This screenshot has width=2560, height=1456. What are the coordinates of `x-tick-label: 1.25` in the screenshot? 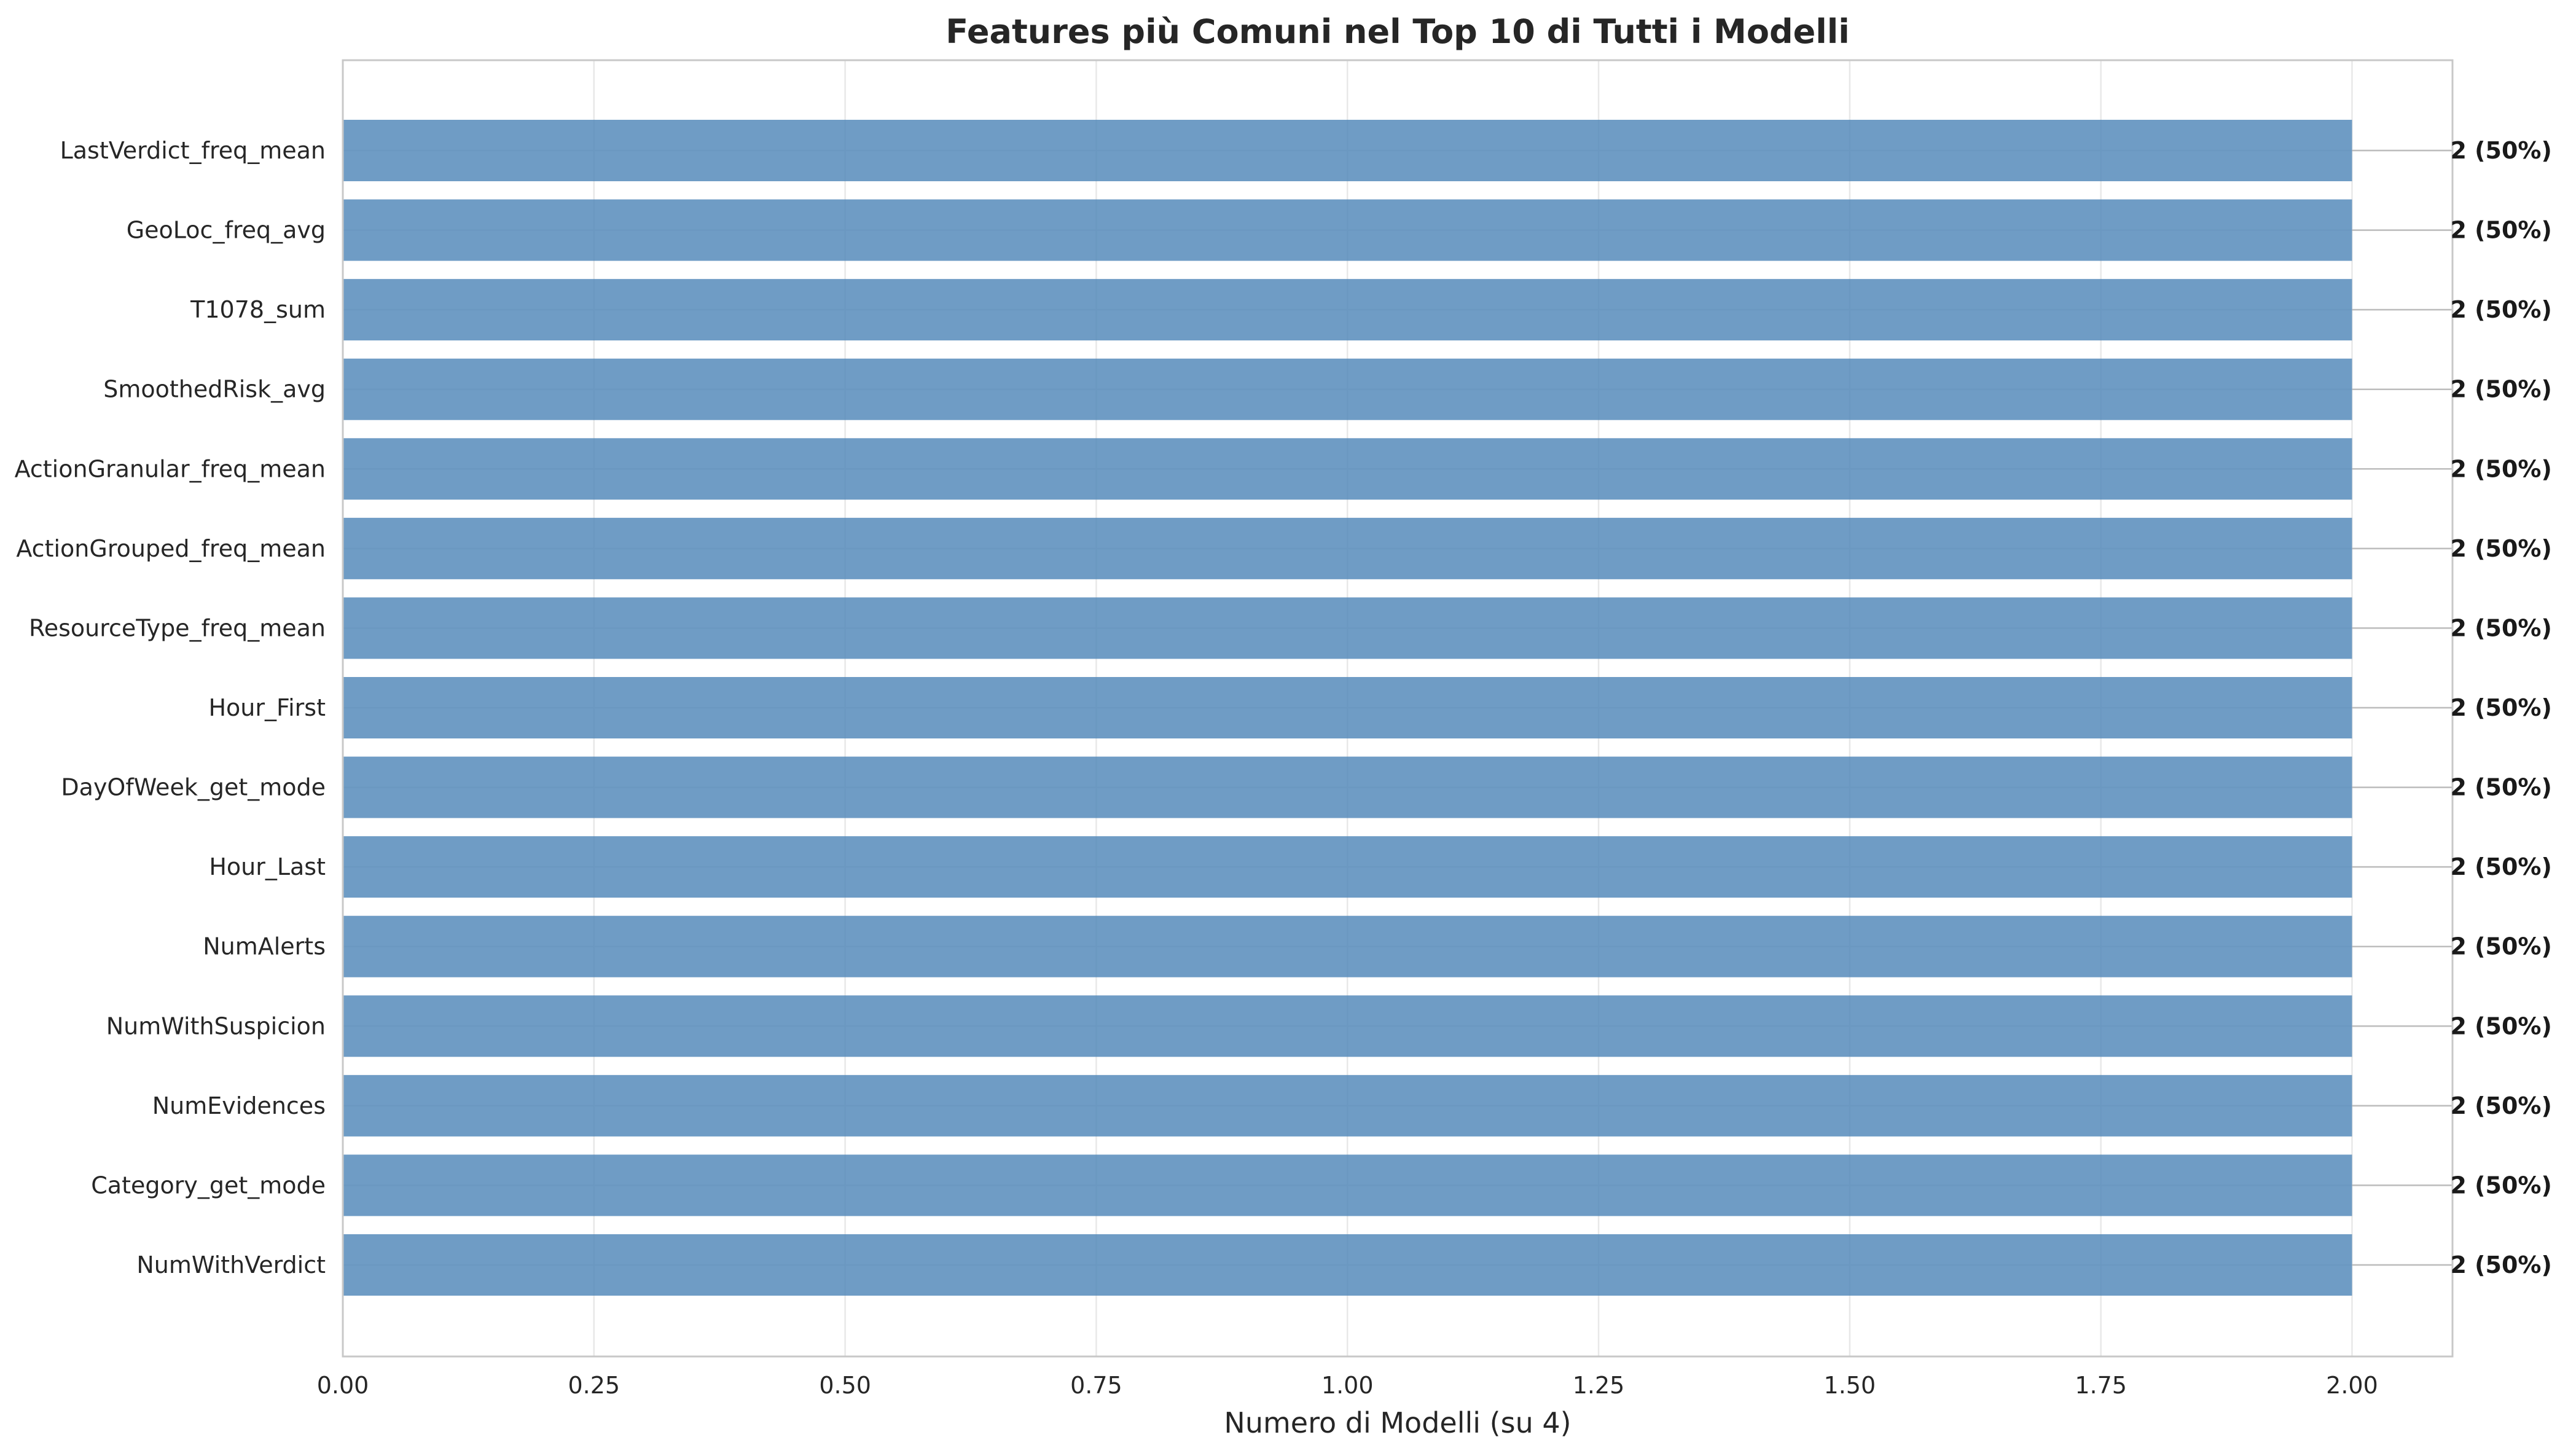 It's located at (1599, 1385).